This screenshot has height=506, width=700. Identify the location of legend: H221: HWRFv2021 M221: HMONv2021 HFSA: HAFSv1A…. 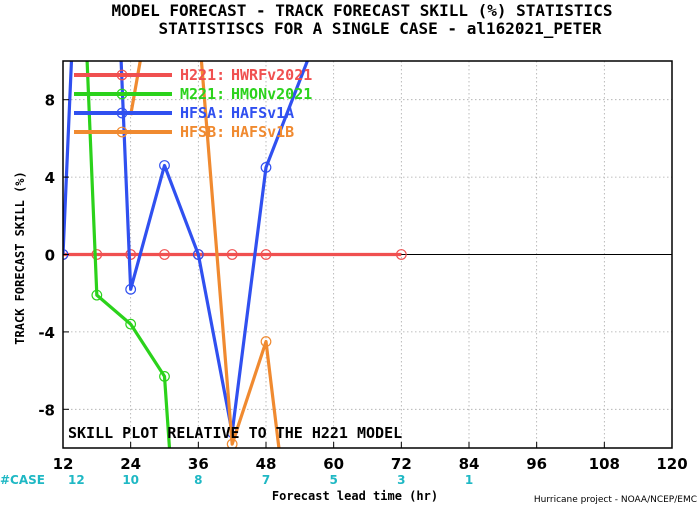
(193, 103).